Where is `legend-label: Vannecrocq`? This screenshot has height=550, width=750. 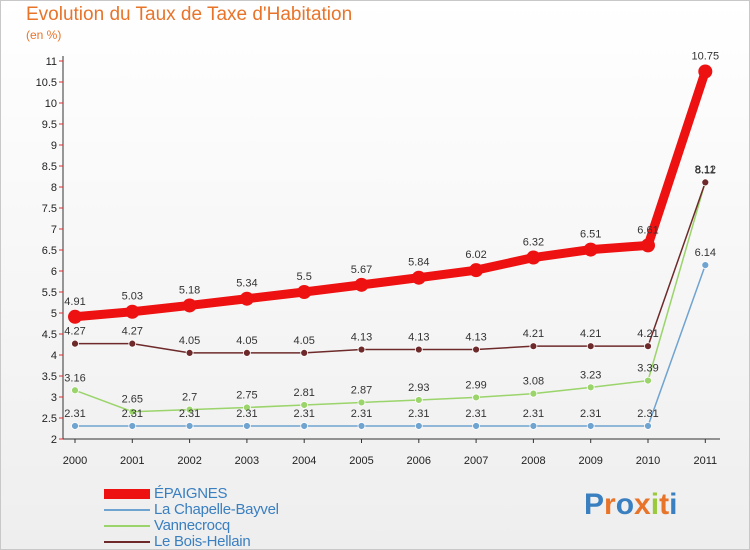 legend-label: Vannecrocq is located at coordinates (192, 525).